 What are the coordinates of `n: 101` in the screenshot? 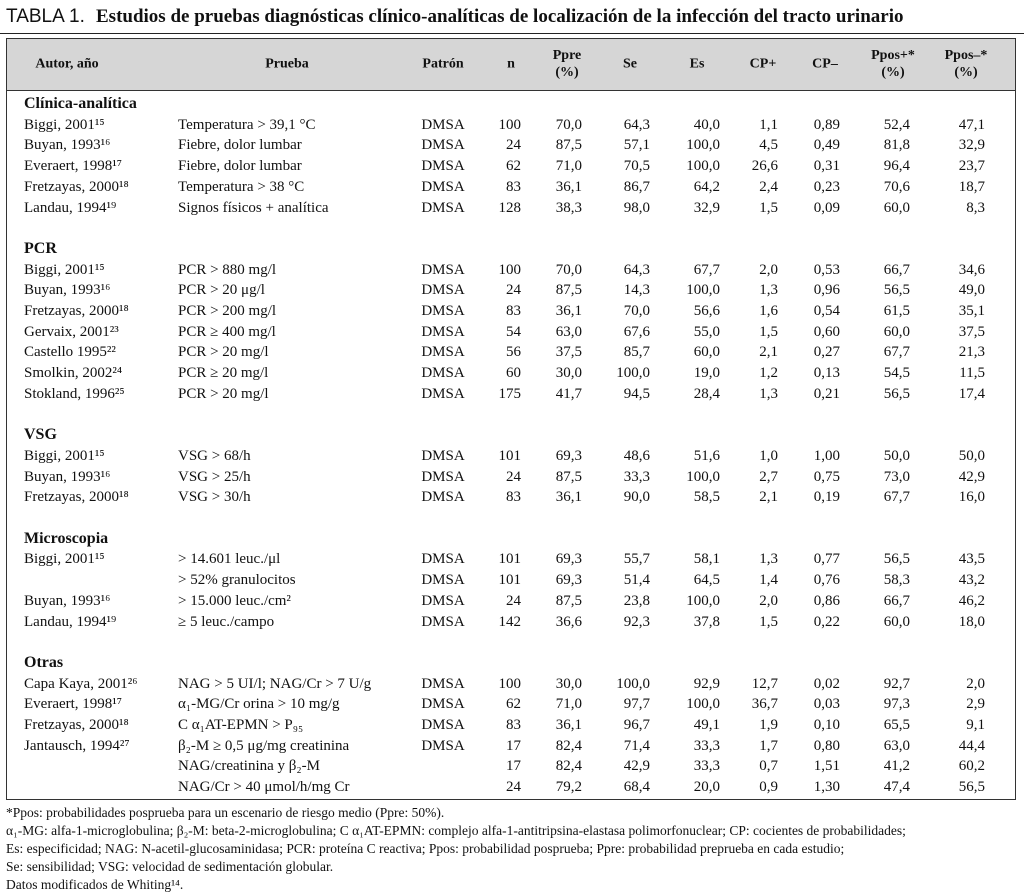 It's located at (510, 580).